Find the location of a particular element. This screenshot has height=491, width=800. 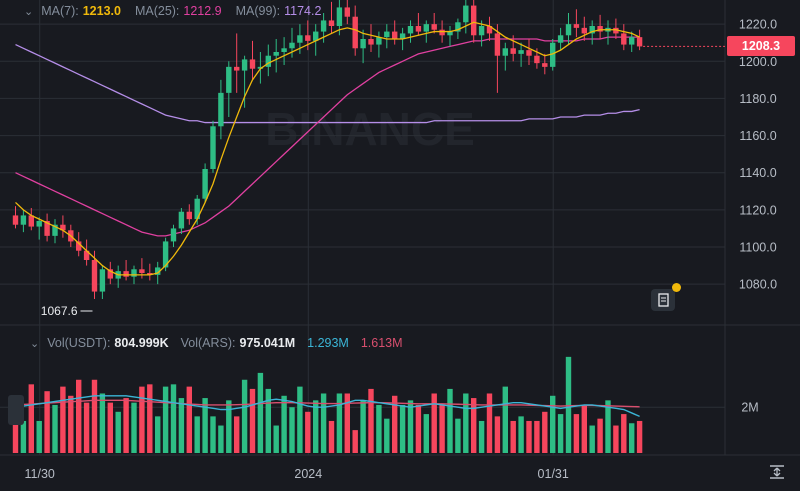

panel-toggle-handle is located at coordinates (16, 410).